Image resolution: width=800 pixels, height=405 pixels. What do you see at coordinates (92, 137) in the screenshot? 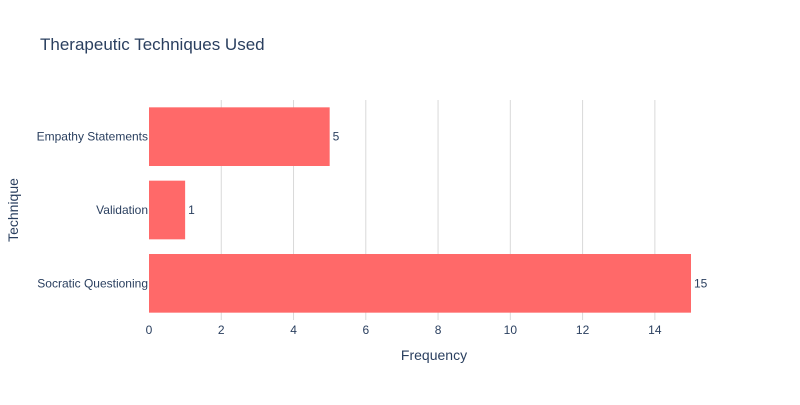
I see `y-tick-label: Empathy Statements` at bounding box center [92, 137].